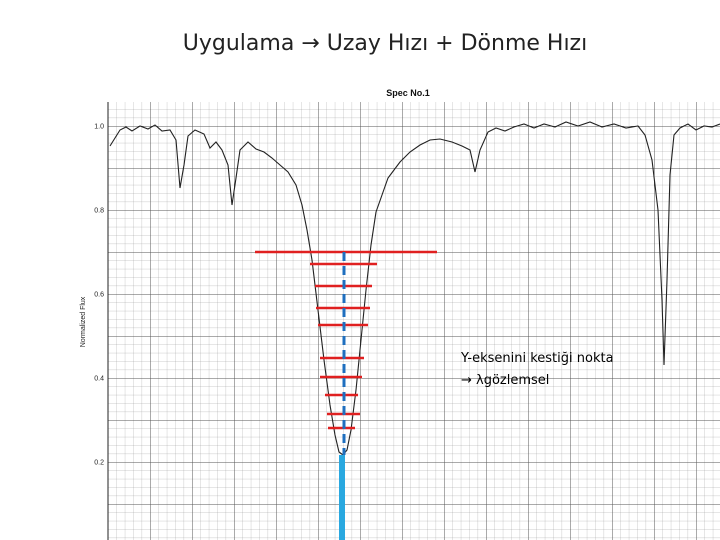 The width and height of the screenshot is (720, 540). What do you see at coordinates (99, 127) in the screenshot?
I see `y-tick-label: 1.0` at bounding box center [99, 127].